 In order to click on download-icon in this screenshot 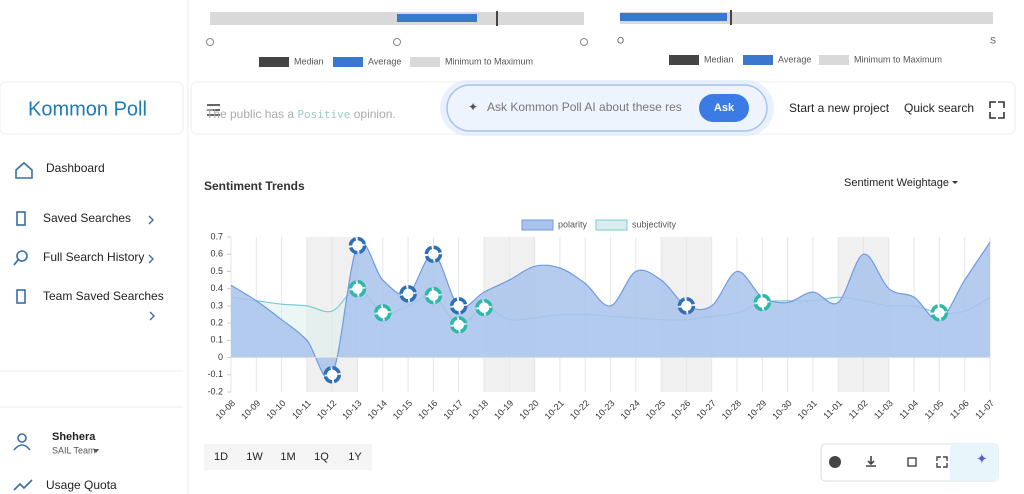, I will do `click(871, 461)`.